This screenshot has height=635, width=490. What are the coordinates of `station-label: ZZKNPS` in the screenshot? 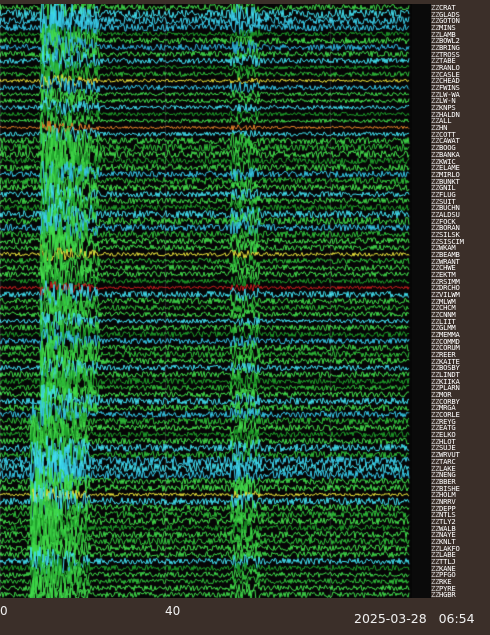 It's located at (443, 107).